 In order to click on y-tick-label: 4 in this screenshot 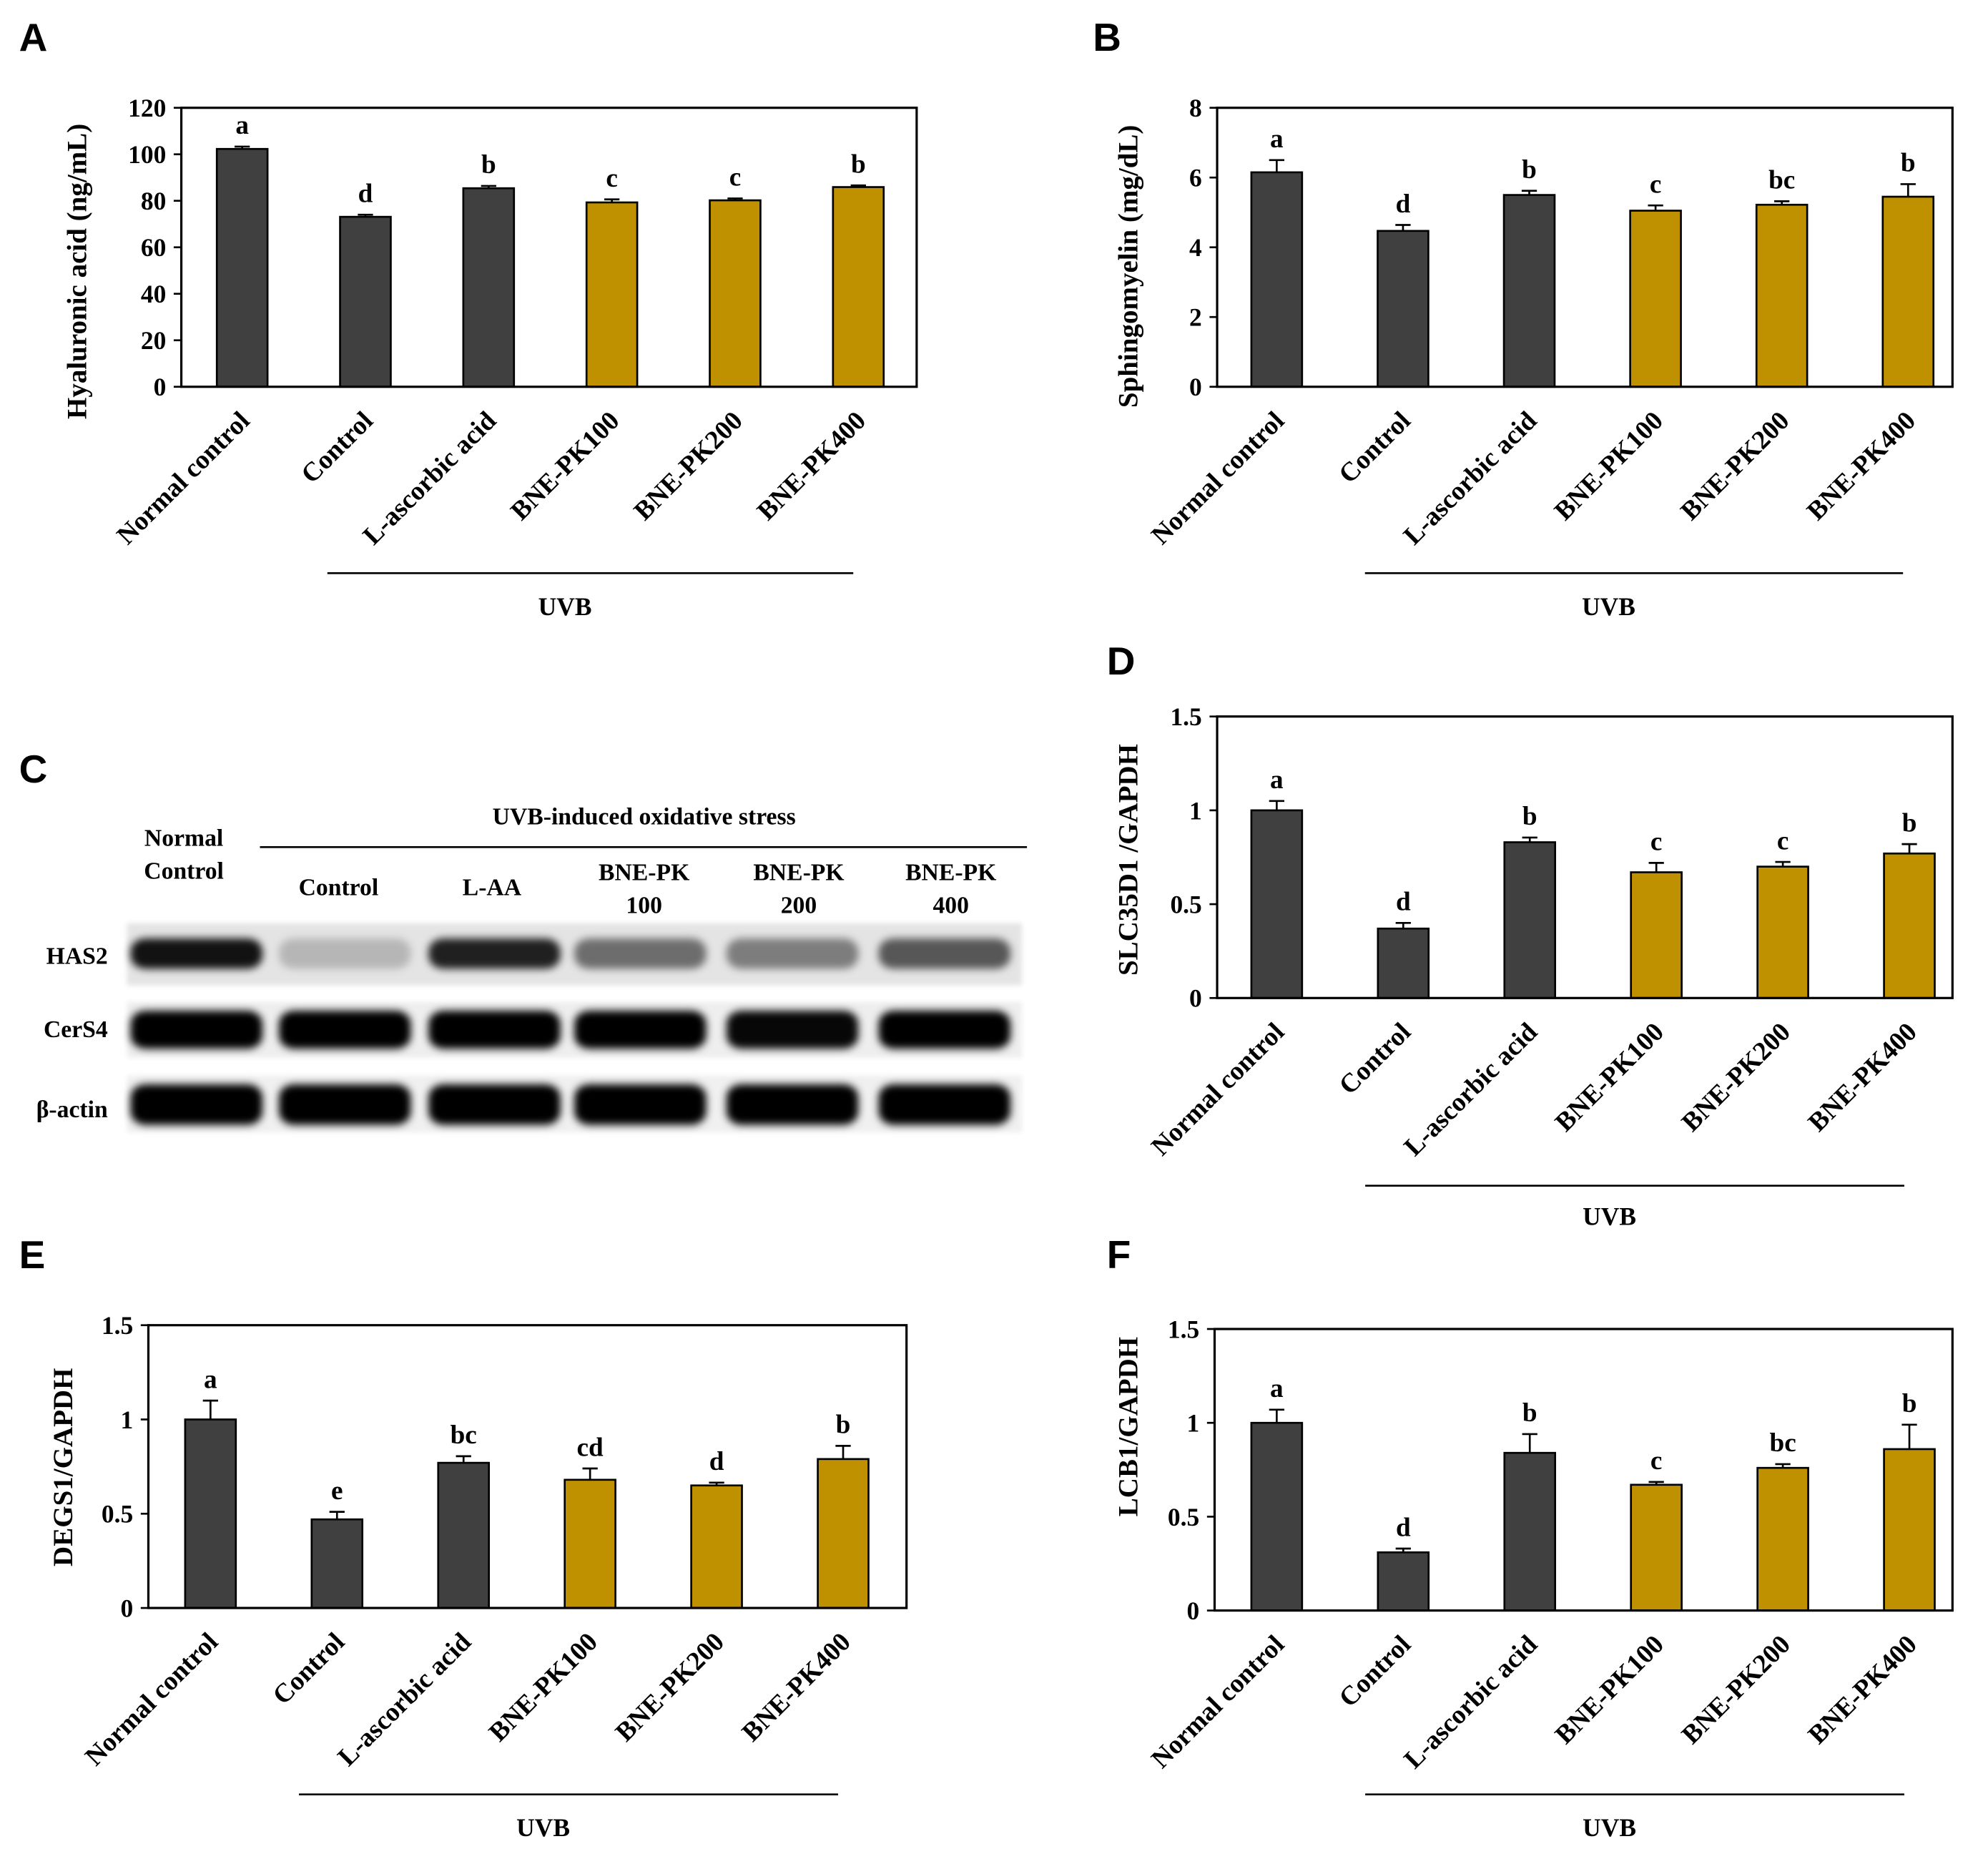, I will do `click(1195, 248)`.